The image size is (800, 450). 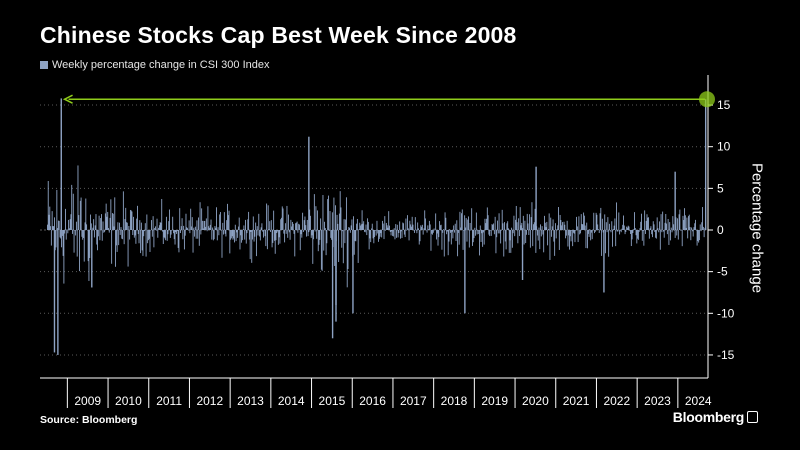 What do you see at coordinates (291, 401) in the screenshot?
I see `x-tick-label: 2014` at bounding box center [291, 401].